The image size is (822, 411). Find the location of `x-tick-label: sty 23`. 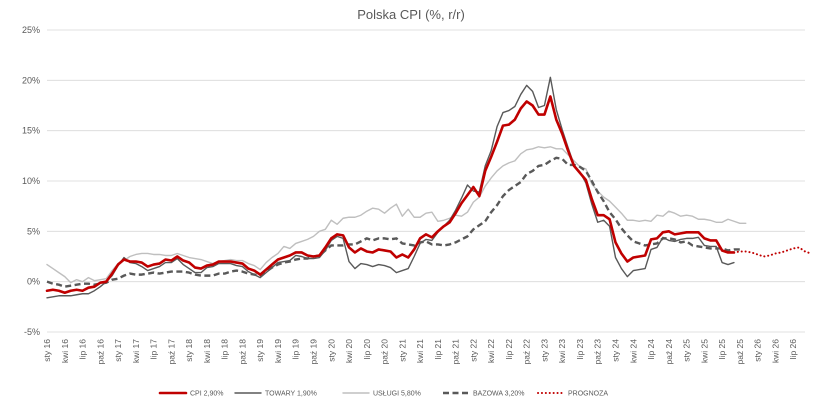

x-tick-label: sty 23 is located at coordinates (544, 350).